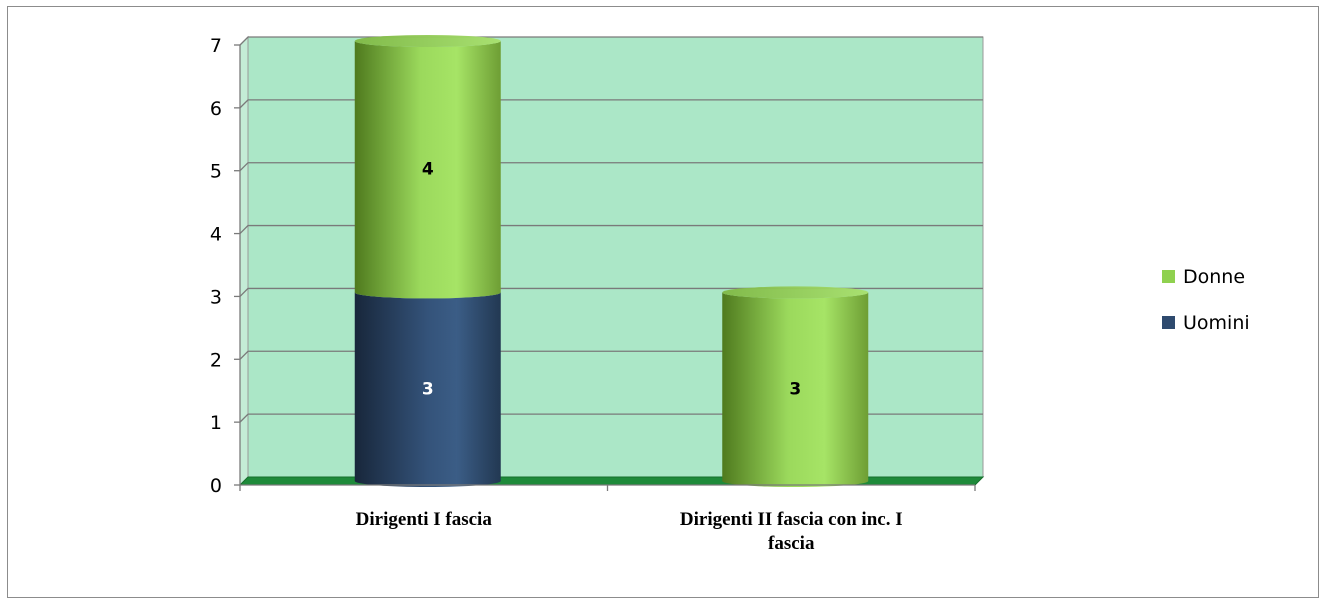  I want to click on legend-swatch-uomini, so click(1168, 322).